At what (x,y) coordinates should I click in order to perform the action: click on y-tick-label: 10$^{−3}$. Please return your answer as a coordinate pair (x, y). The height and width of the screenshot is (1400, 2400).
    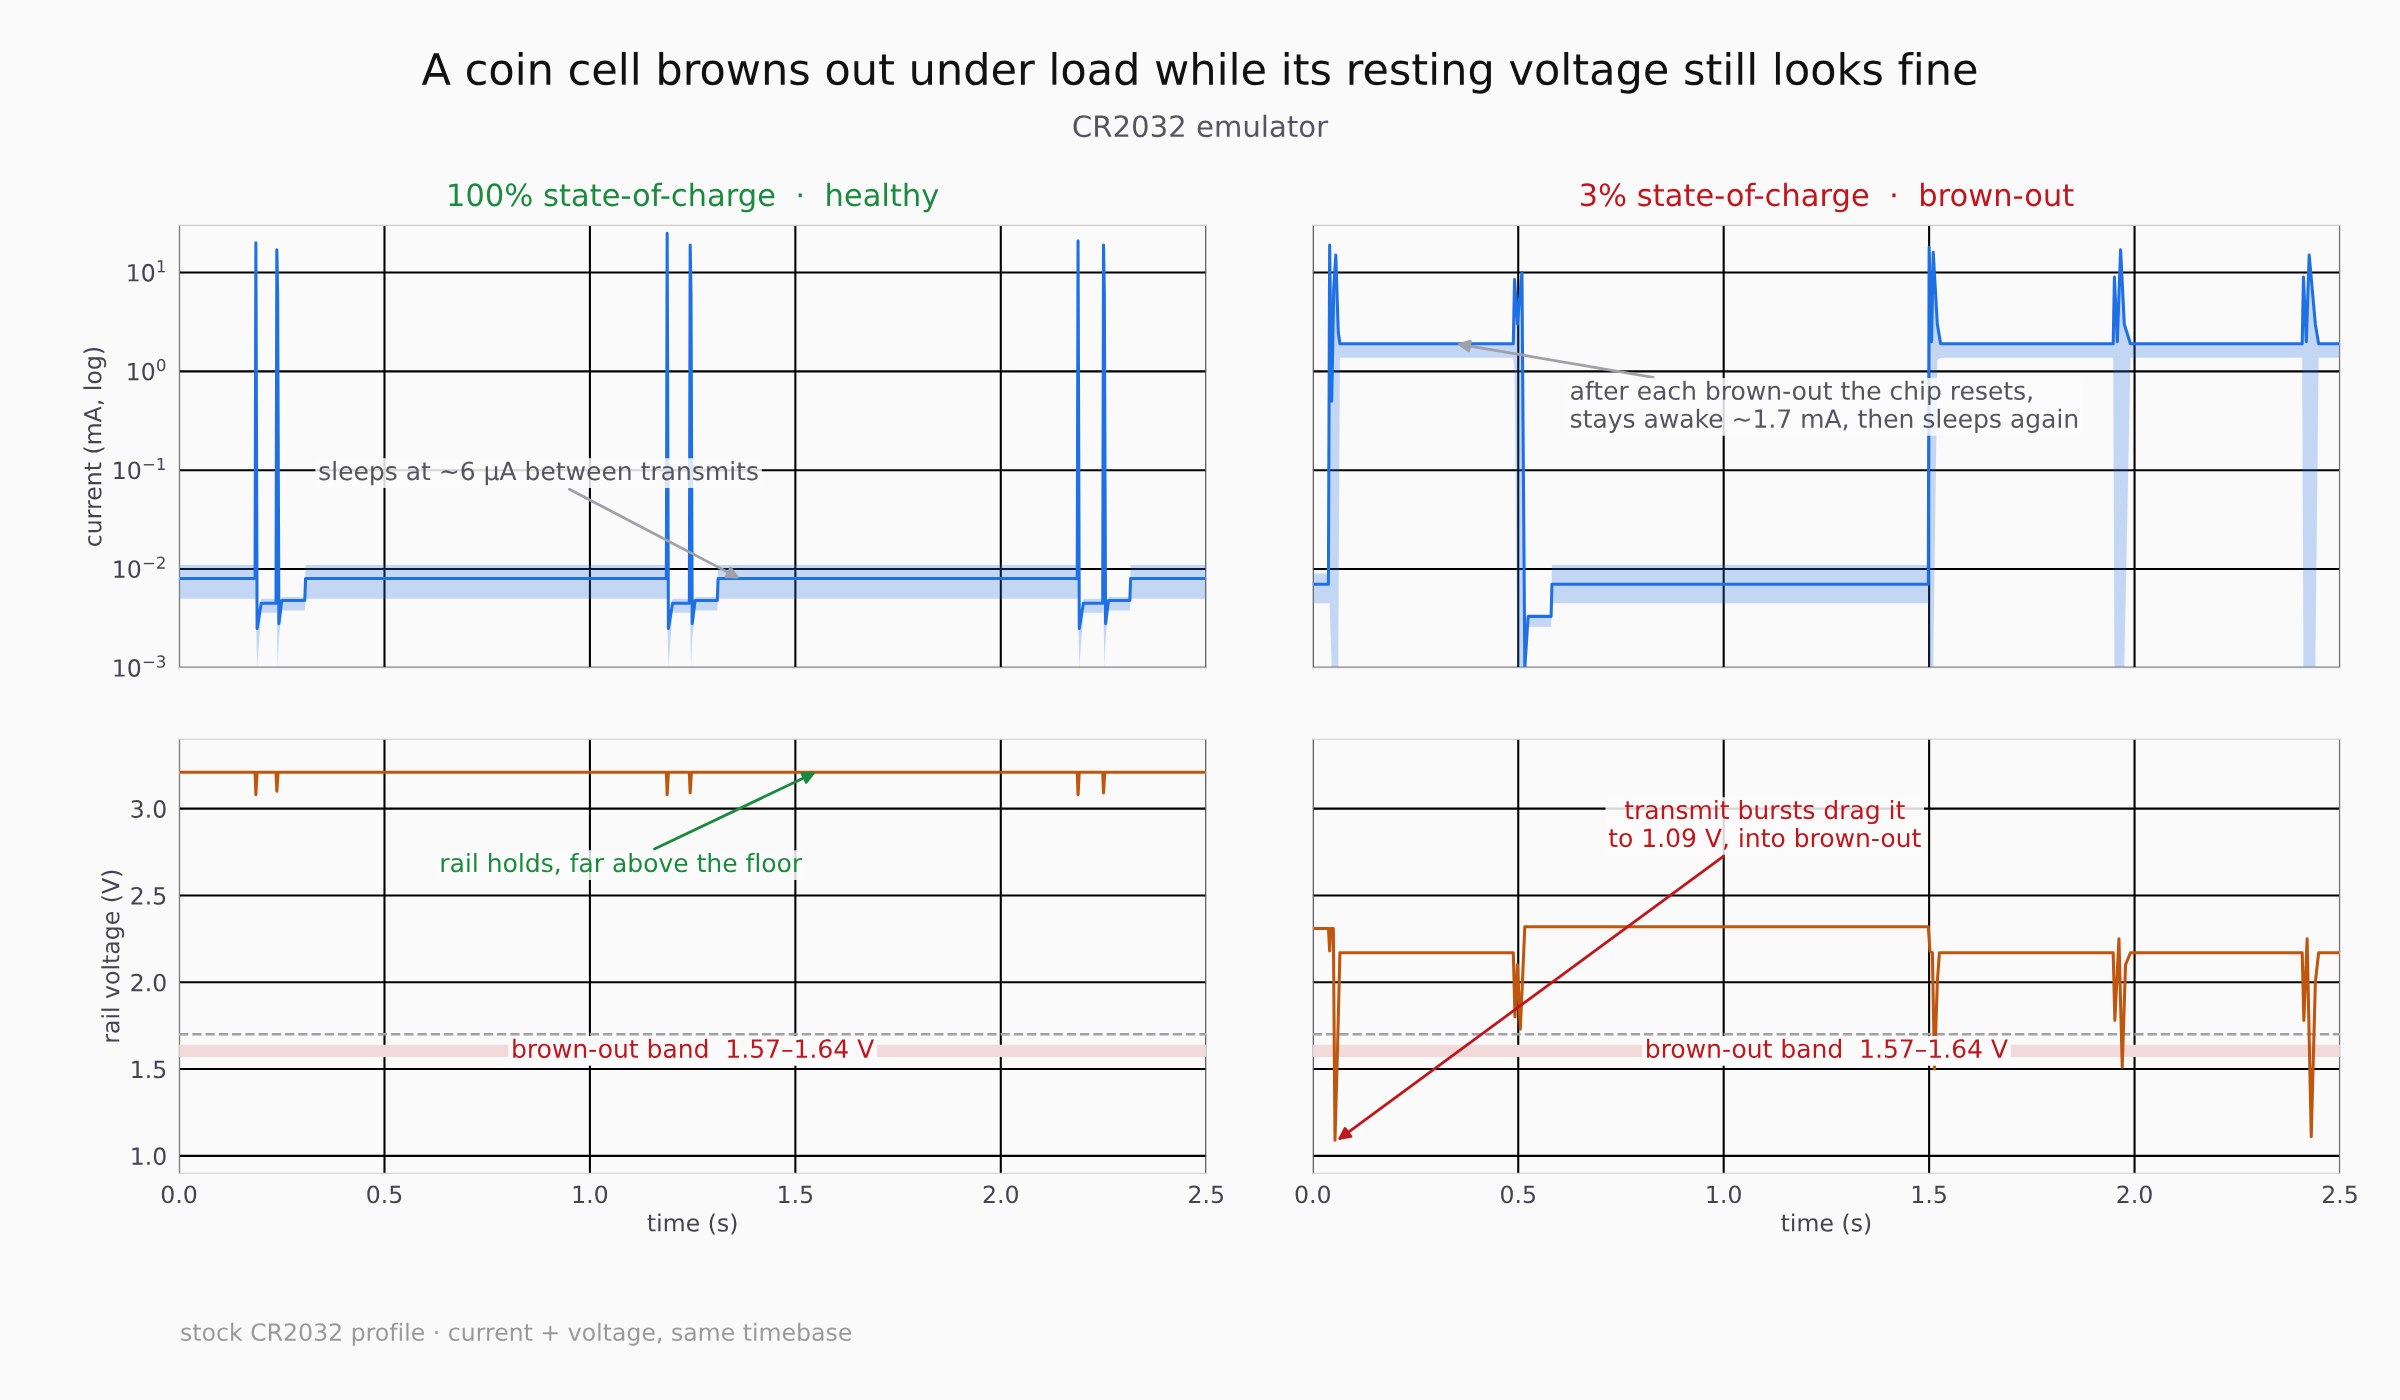
    Looking at the image, I should click on (140, 666).